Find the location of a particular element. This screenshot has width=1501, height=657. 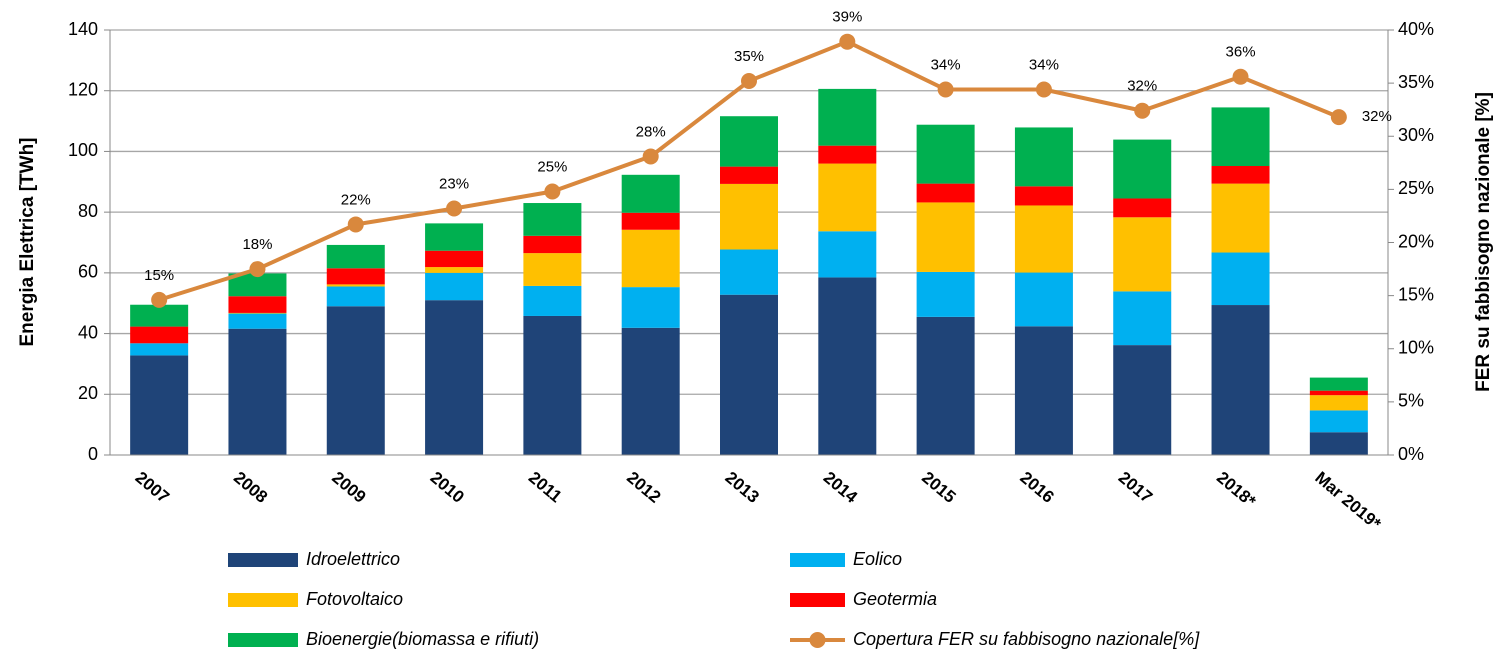

x-tick-label: 2010 is located at coordinates (447, 487).